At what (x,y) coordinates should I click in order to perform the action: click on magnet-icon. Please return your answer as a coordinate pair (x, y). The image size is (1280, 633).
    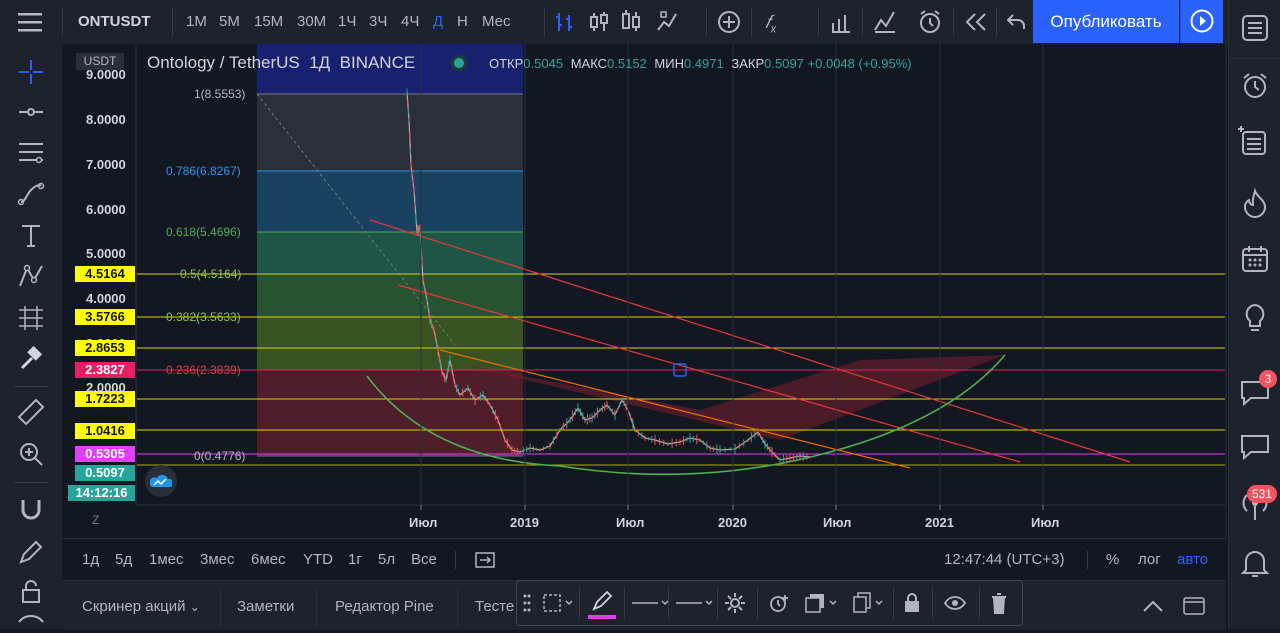
    Looking at the image, I should click on (31, 510).